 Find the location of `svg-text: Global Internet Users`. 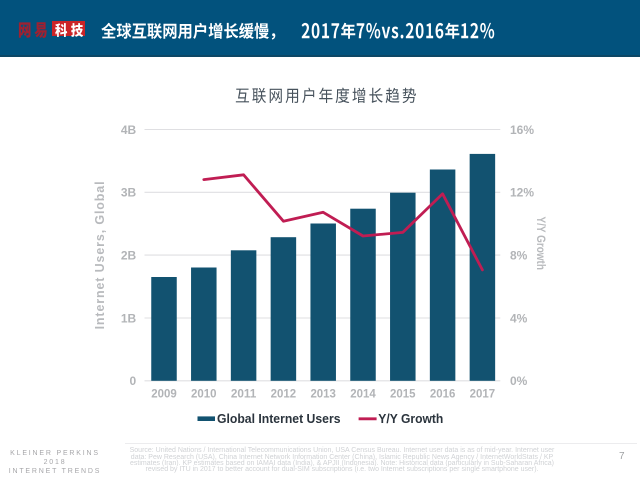

svg-text: Global Internet Users is located at coordinates (279, 418).